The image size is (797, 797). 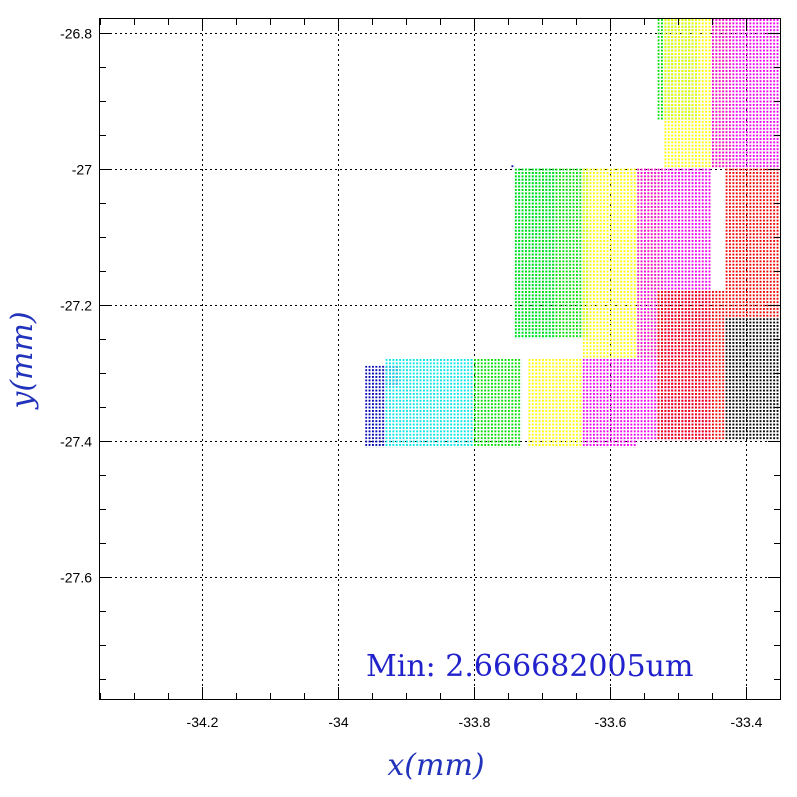 I want to click on y-tick-label: -26.8, so click(x=76, y=34).